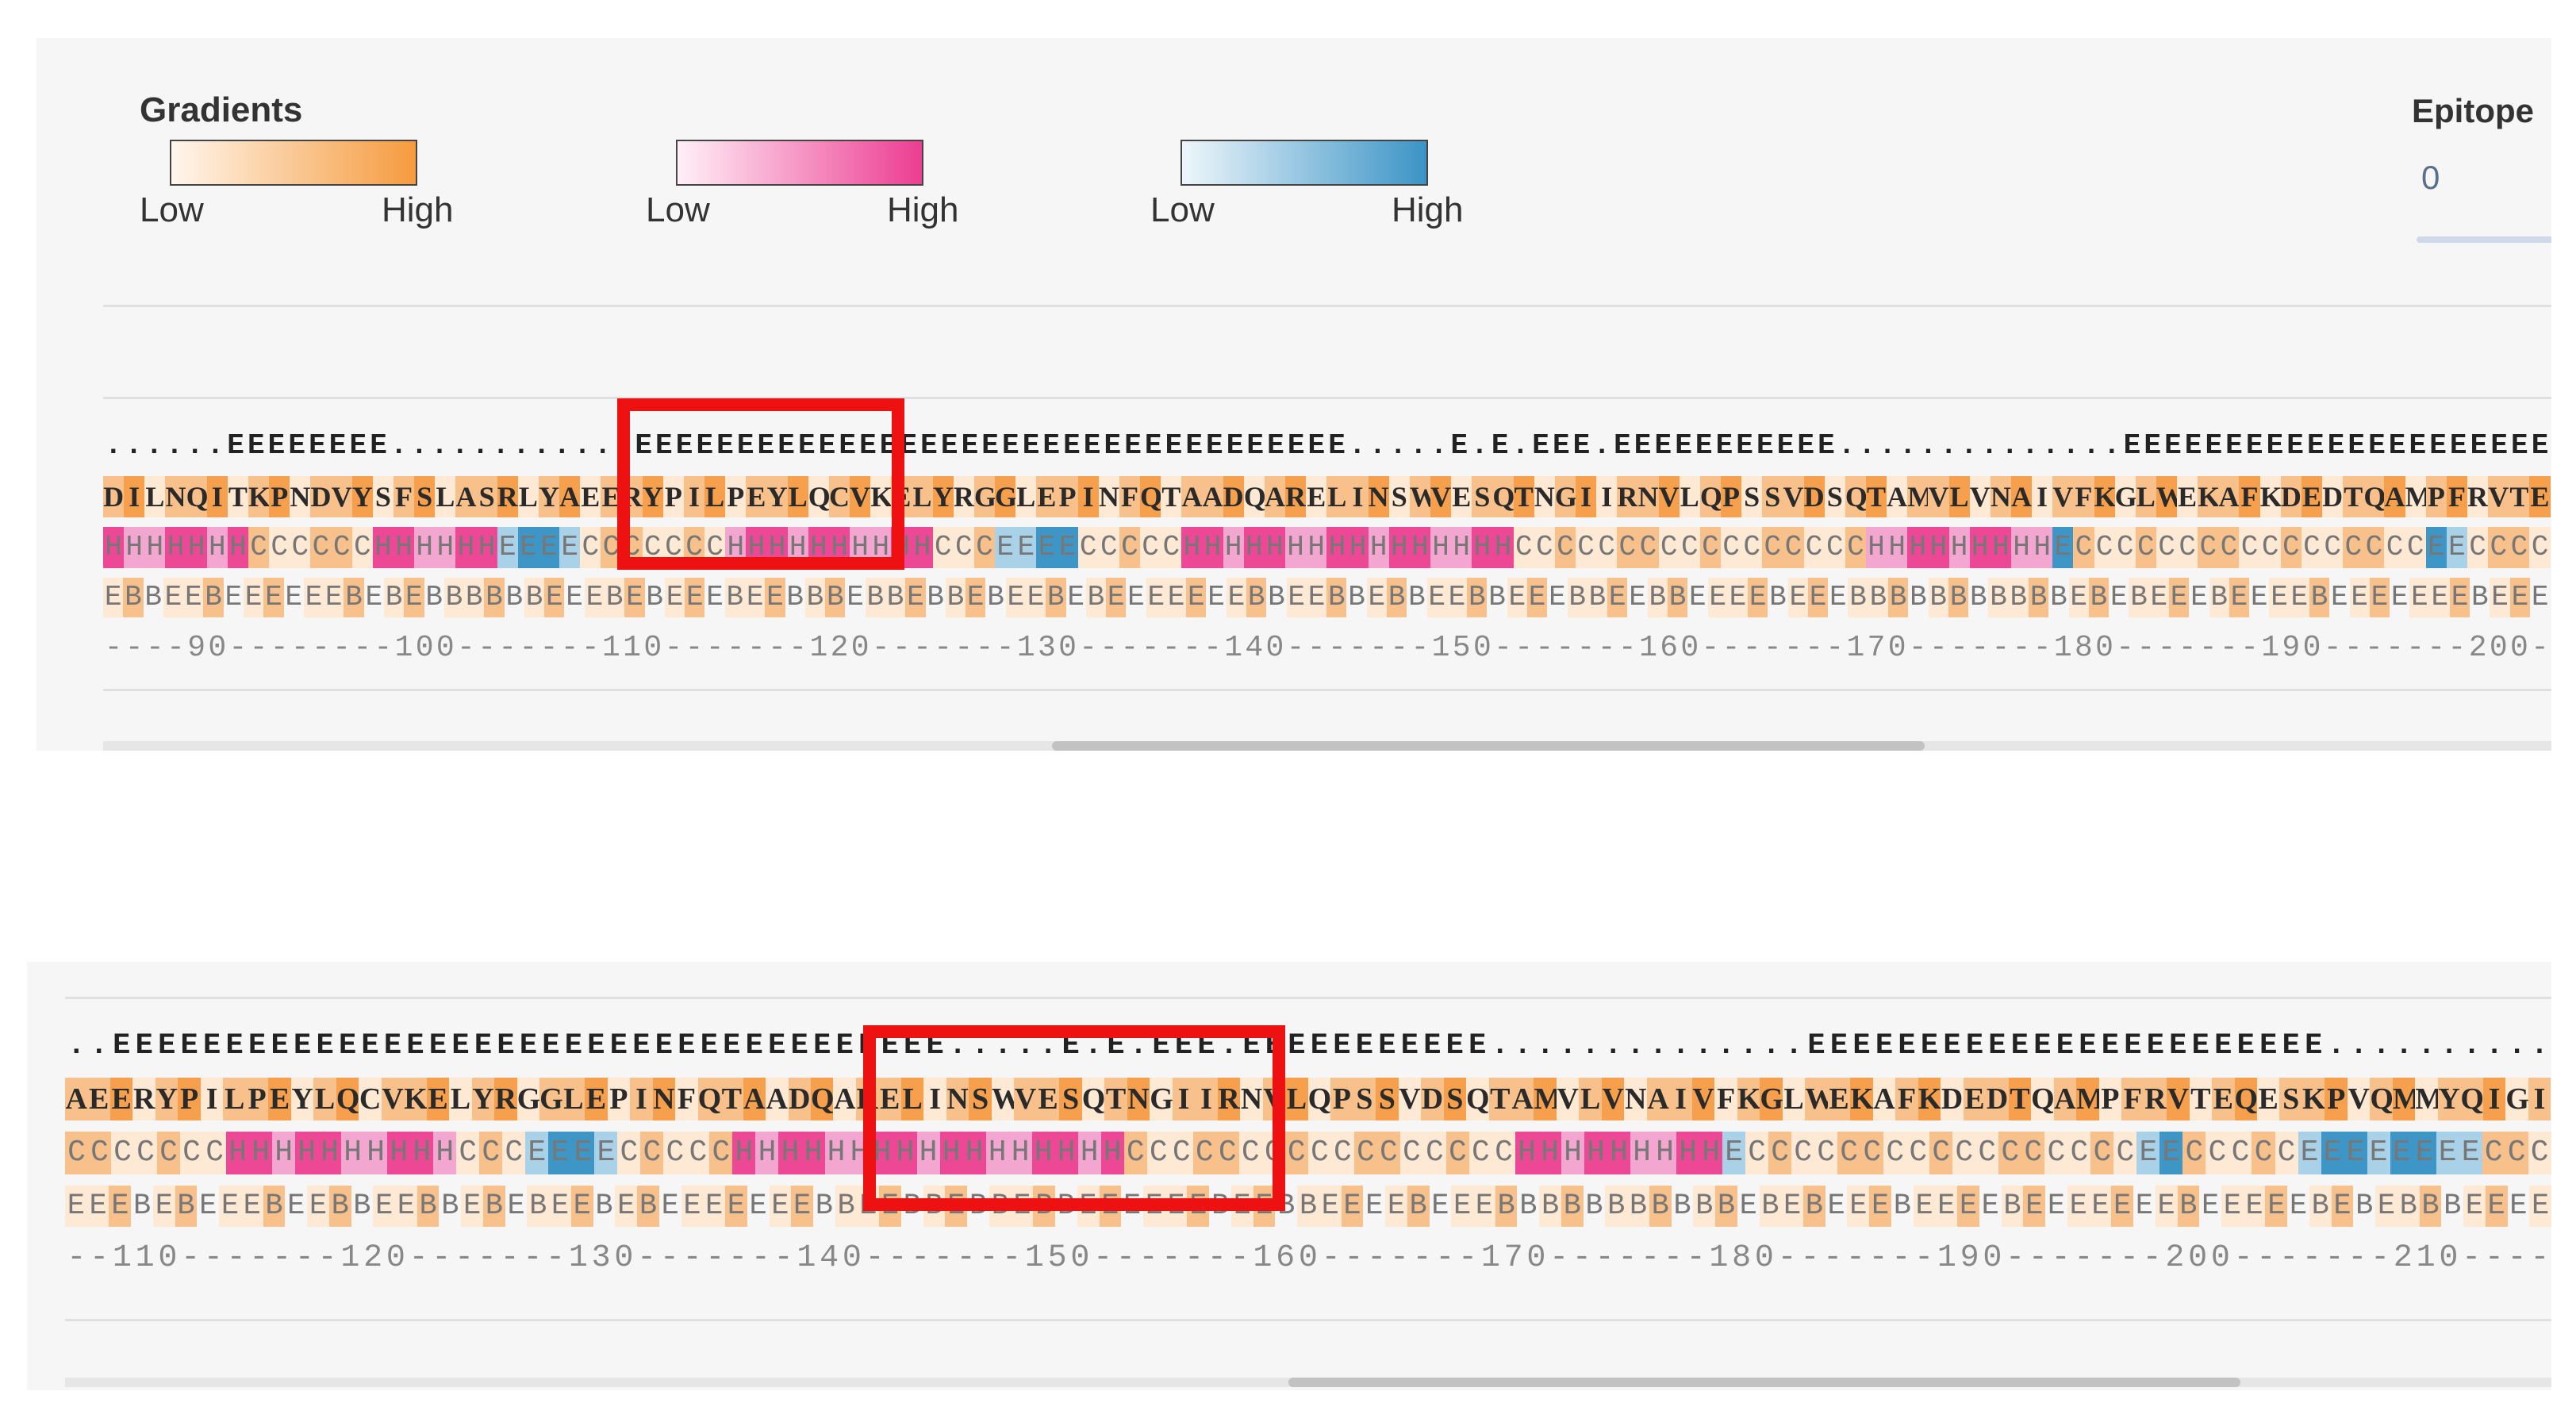  I want to click on residue-cell: Q, so click(1319, 1099).